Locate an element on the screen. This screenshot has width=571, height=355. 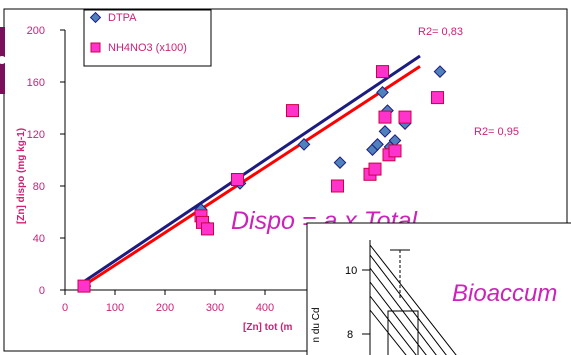
legend-nh4no3-label: NH4NO3 (x100) is located at coordinates (147, 48).